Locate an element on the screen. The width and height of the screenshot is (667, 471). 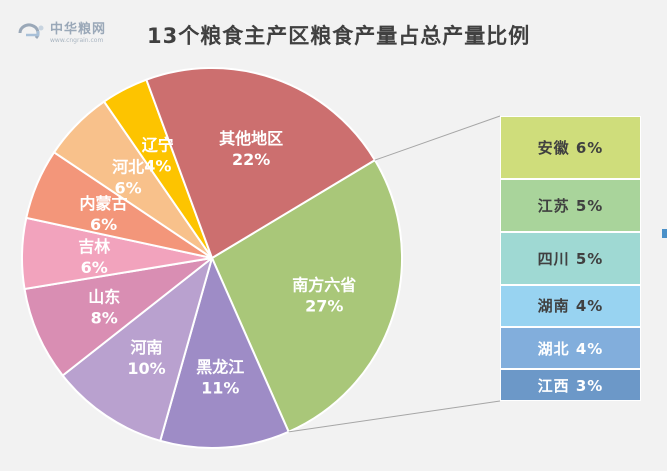
breakdown-bar: 安徽 6% 江苏 5% 四川 5% 湖南 4% 湖北 4% 江西 3% is located at coordinates (570, 258).